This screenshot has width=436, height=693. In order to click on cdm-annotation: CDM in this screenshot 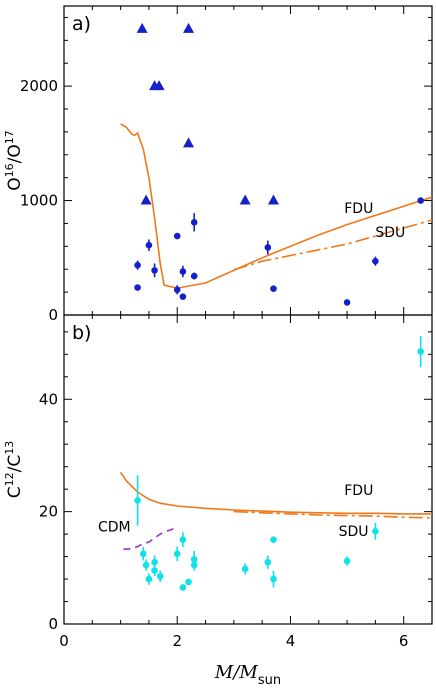, I will do `click(114, 527)`.